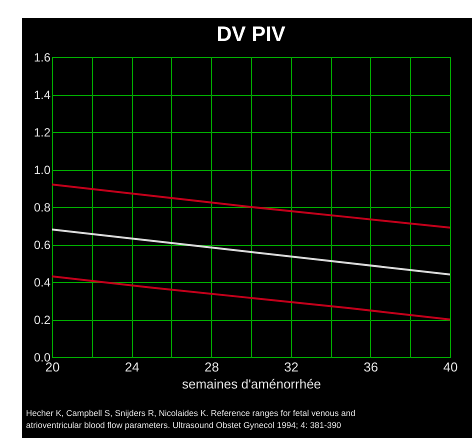  What do you see at coordinates (42, 95) in the screenshot?
I see `y-tick-label: 1.4` at bounding box center [42, 95].